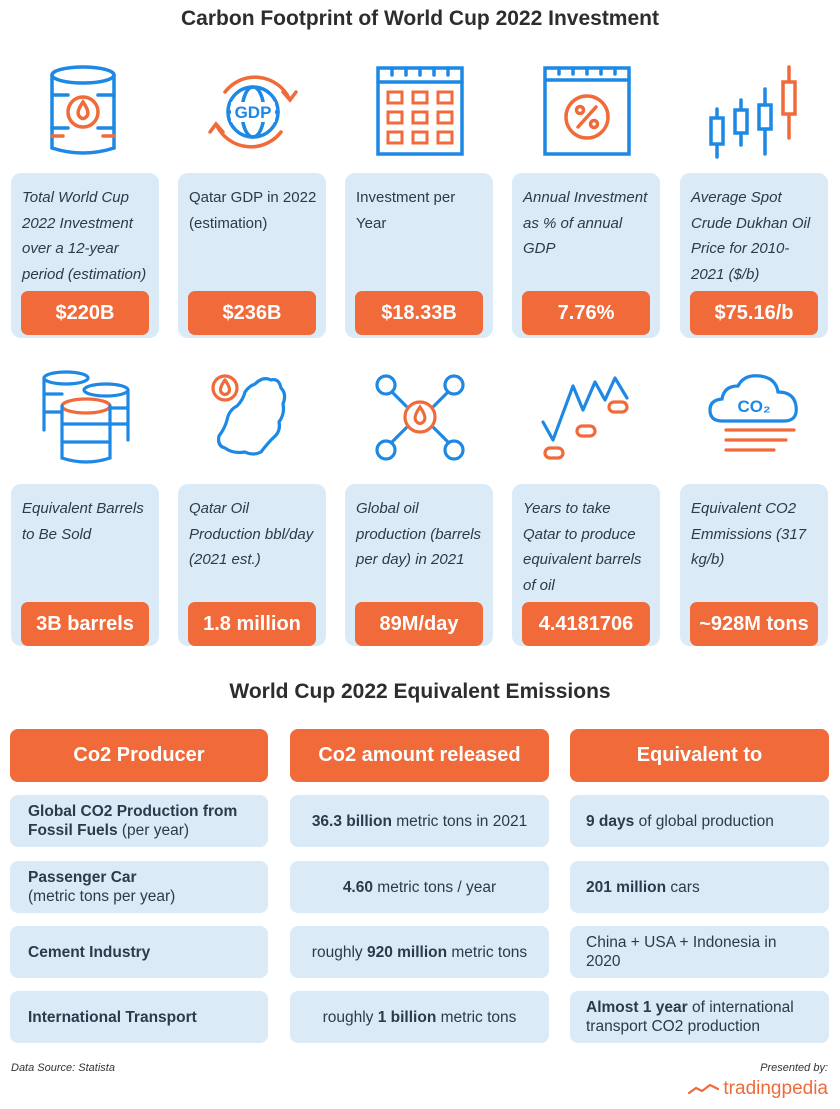  I want to click on producer-name: Cement Industry, so click(89, 952).